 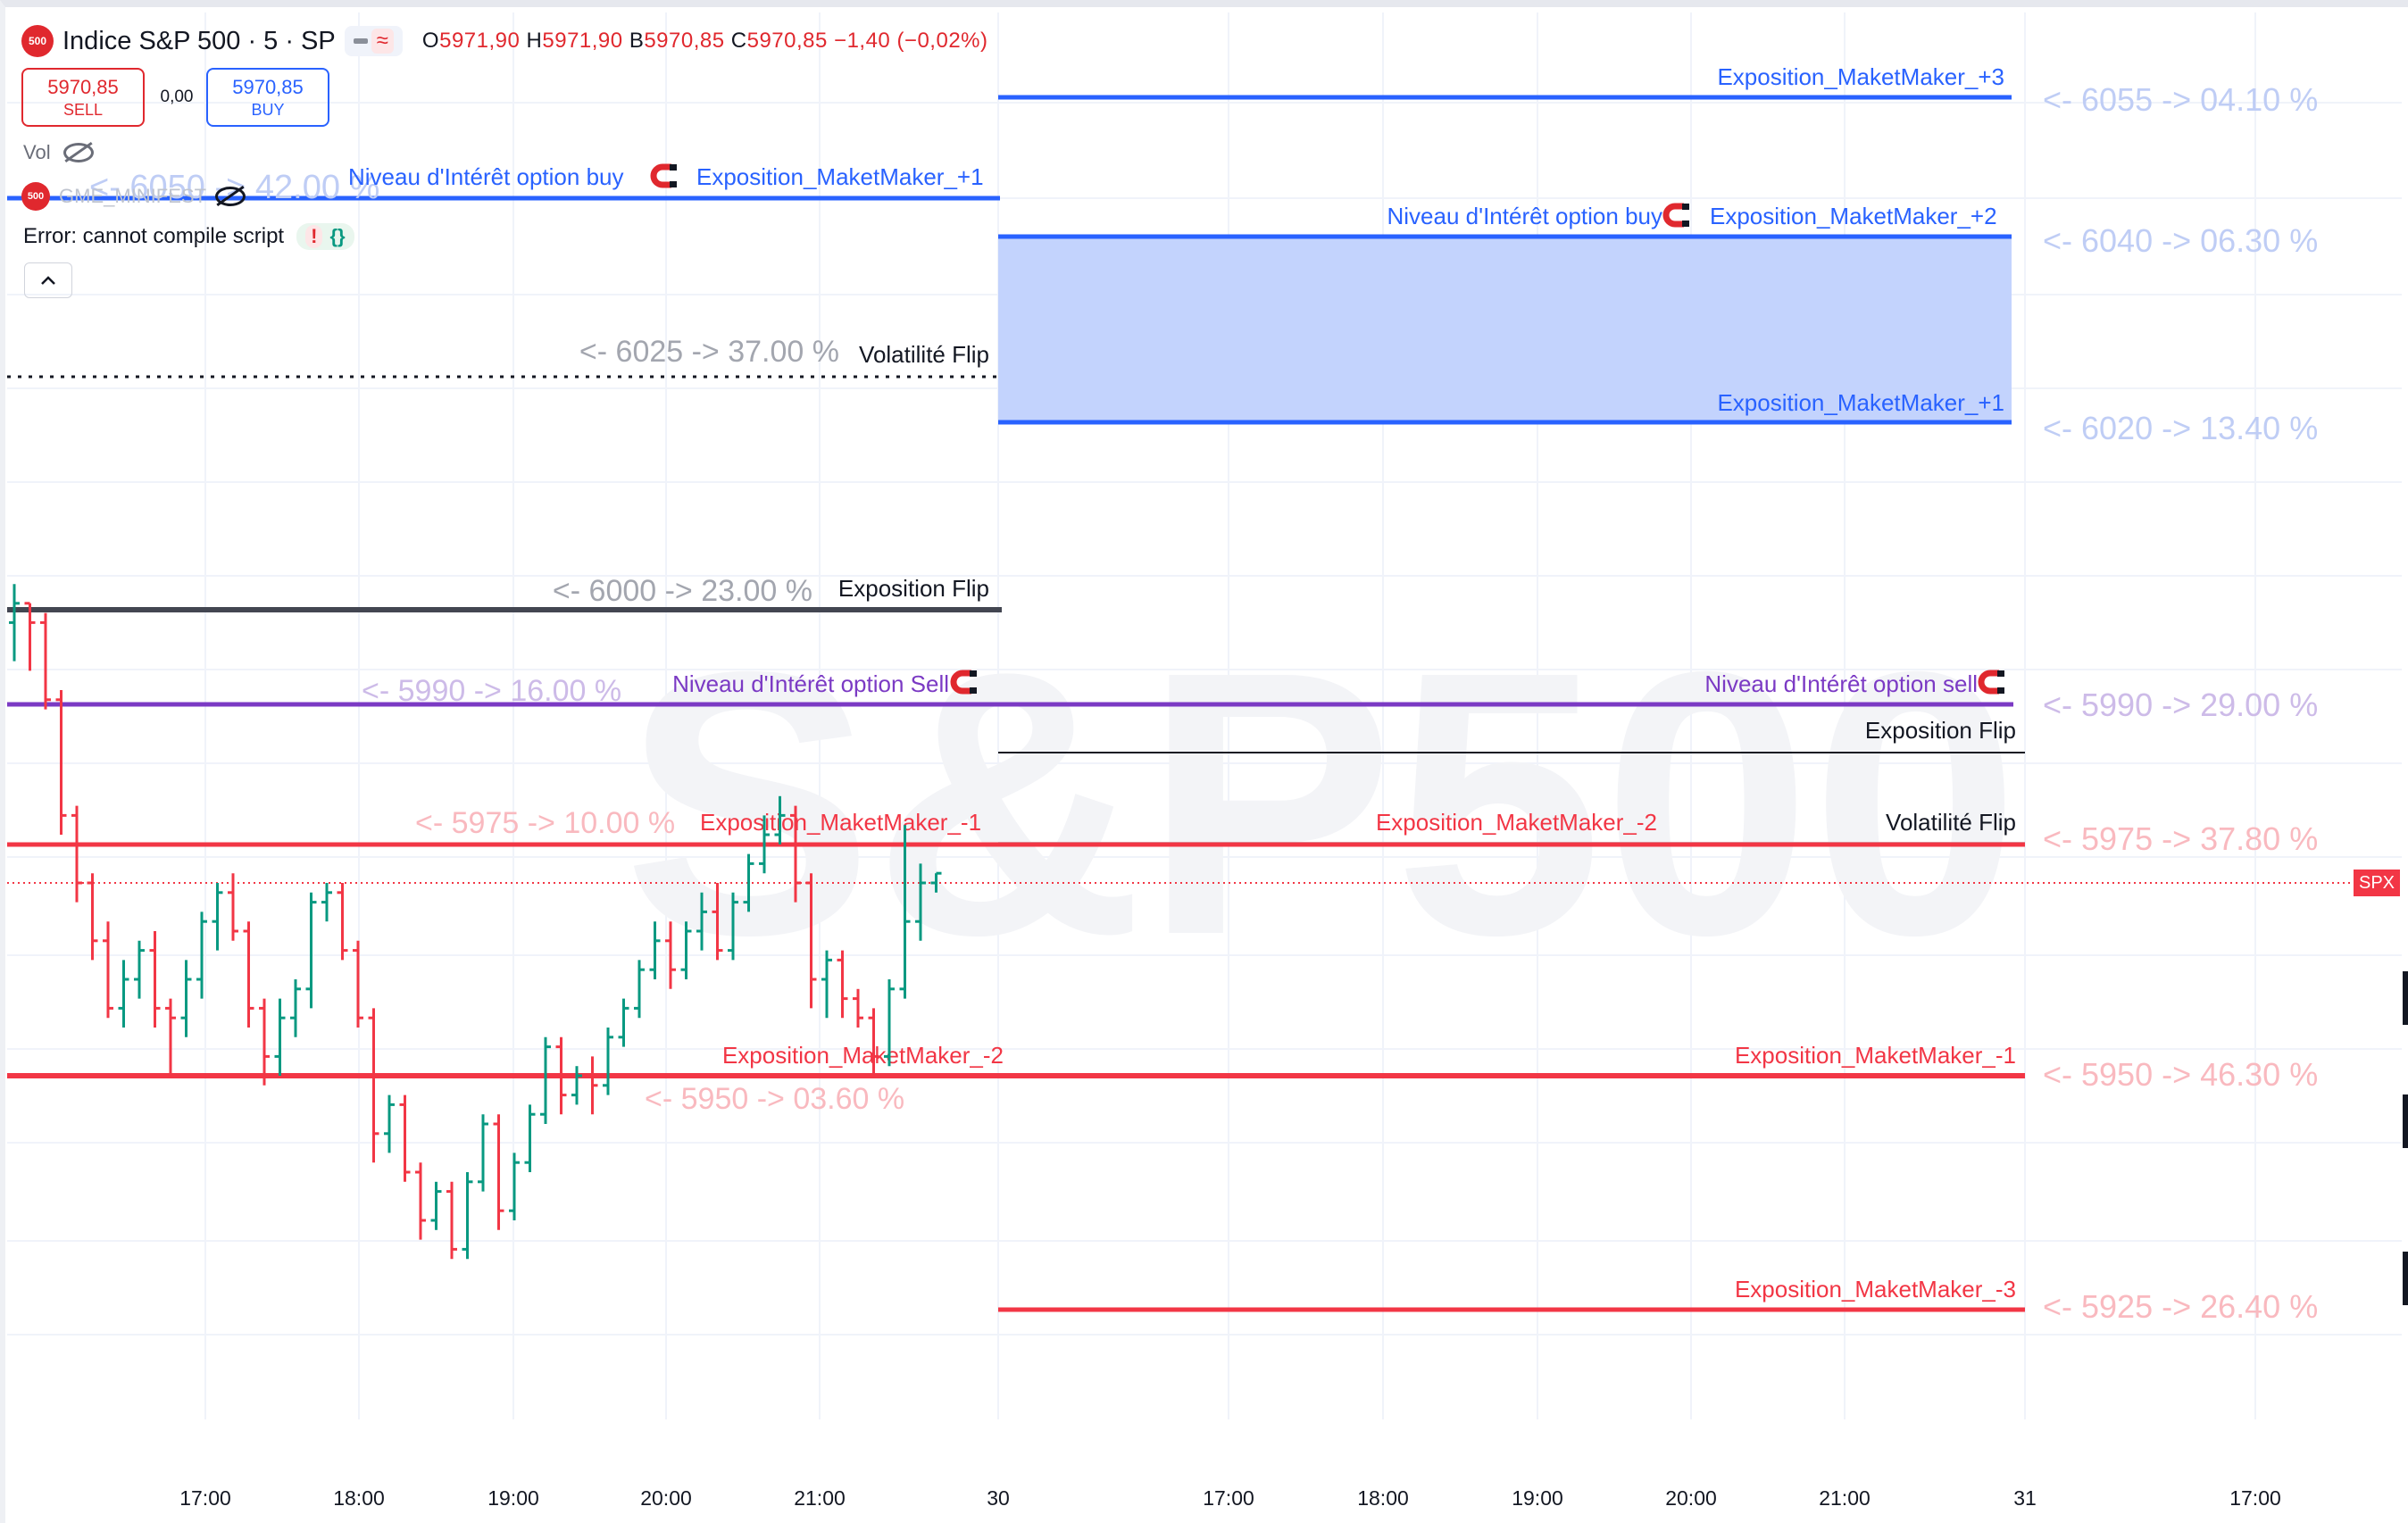 I want to click on level-label: Exposition_MaketMaker_-3, so click(x=1876, y=1289).